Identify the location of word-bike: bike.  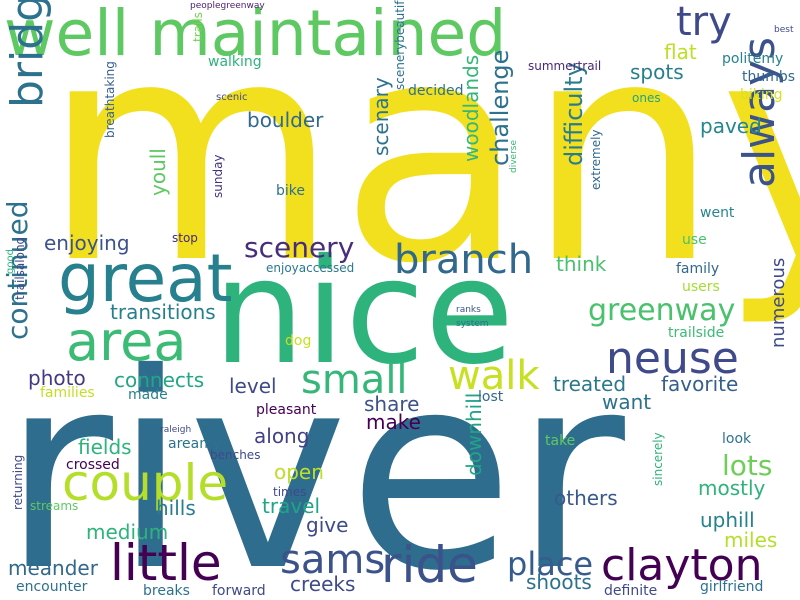
(290, 191).